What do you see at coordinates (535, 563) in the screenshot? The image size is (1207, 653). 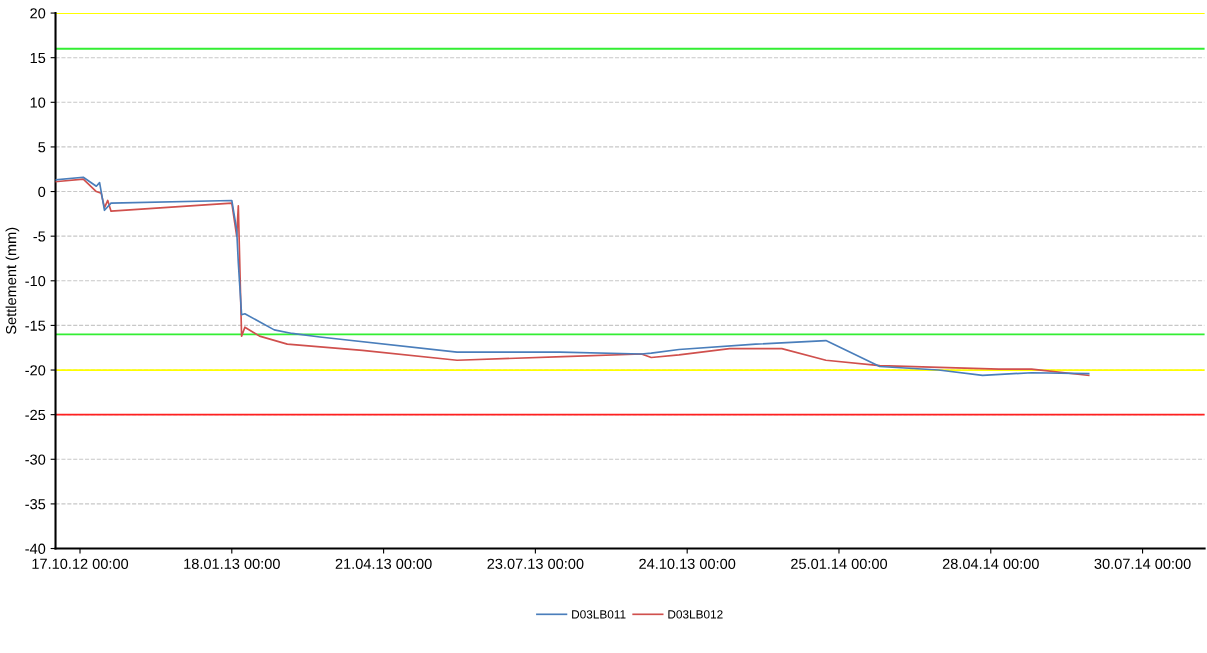 I see `x-tick-label: 23.07.13 00:00` at bounding box center [535, 563].